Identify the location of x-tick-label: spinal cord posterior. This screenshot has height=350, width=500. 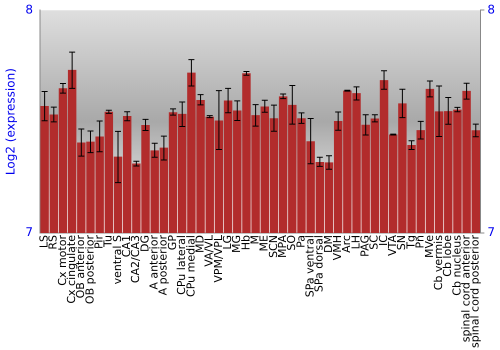
(475, 291).